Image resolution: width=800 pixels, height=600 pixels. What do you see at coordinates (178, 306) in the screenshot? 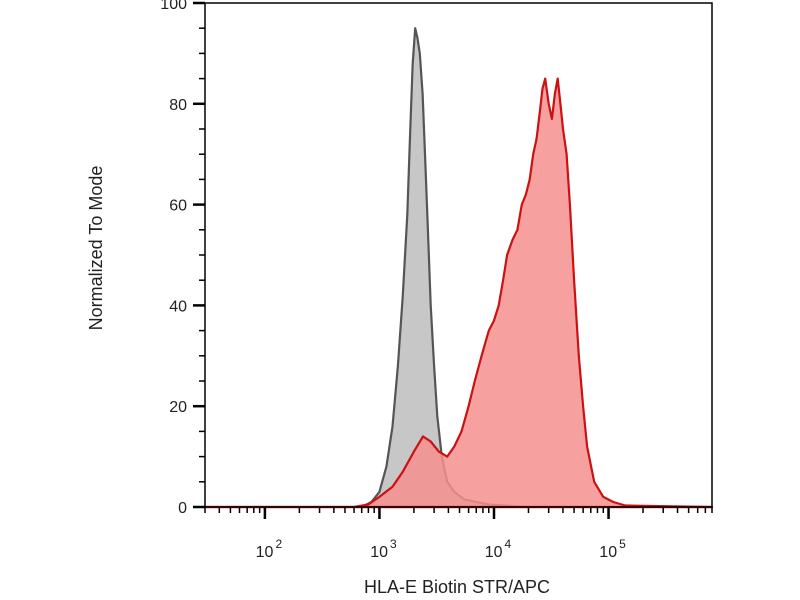
I see `y-tick-label: 40` at bounding box center [178, 306].